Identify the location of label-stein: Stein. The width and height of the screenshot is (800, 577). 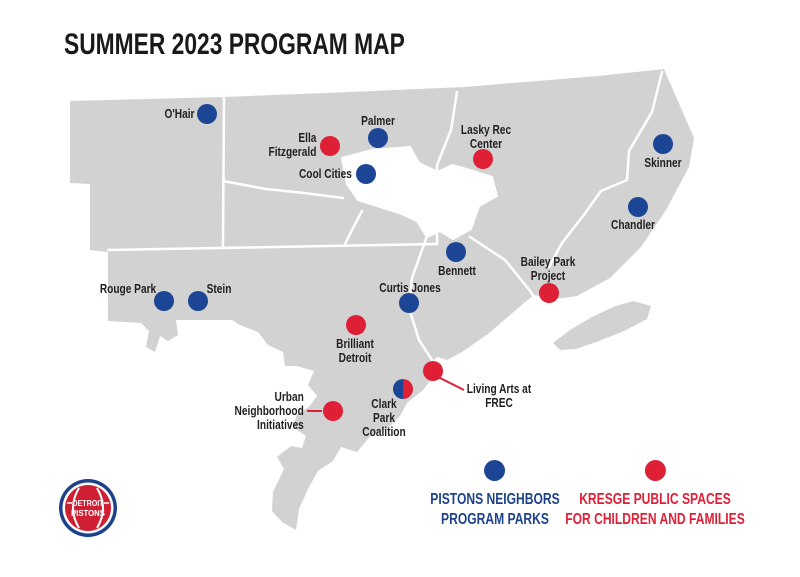
(219, 288).